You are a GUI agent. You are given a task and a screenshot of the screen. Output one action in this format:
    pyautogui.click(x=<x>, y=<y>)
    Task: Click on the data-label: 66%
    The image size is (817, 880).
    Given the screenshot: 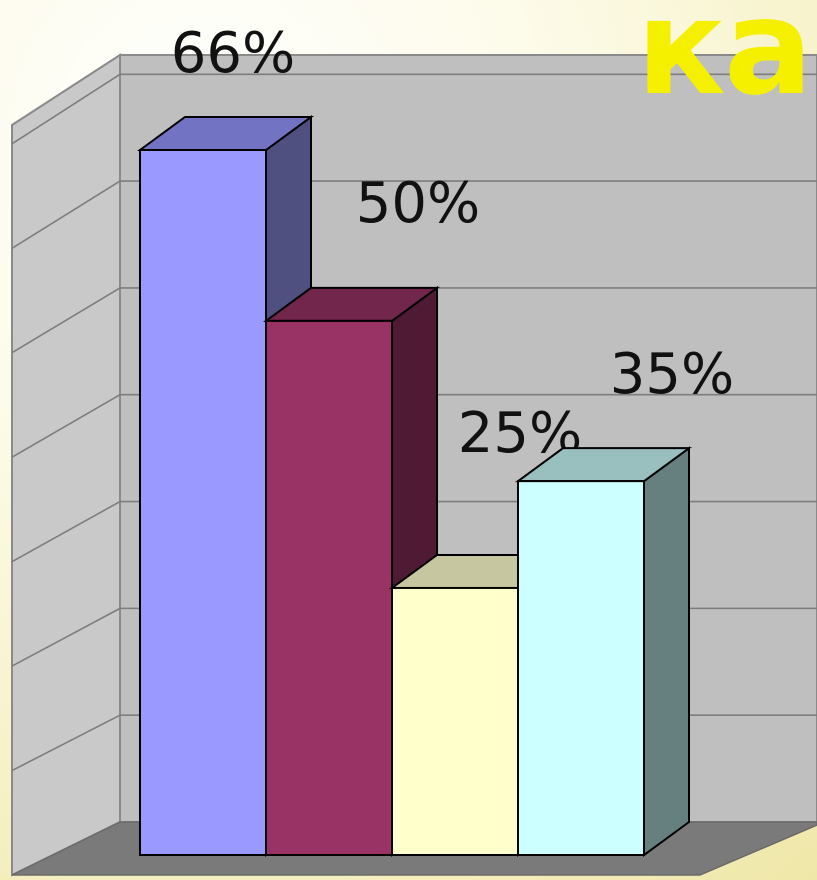 What is the action you would take?
    pyautogui.click(x=233, y=53)
    